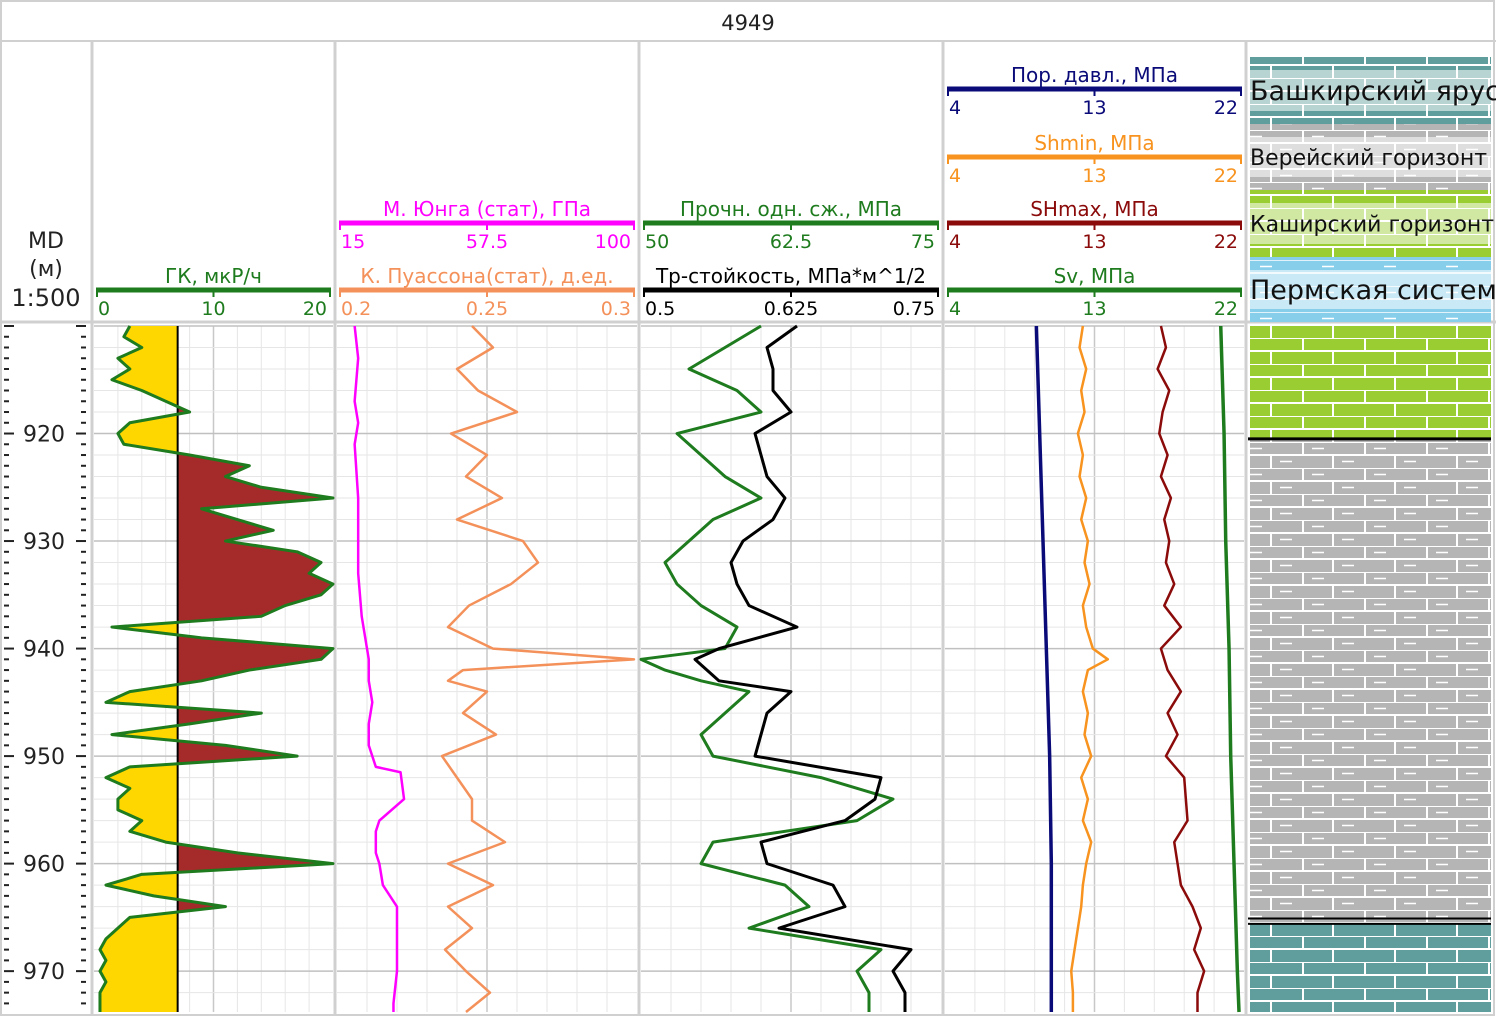 This screenshot has width=1496, height=1017. I want to click on strat-name: Пермская система, so click(1373, 290).